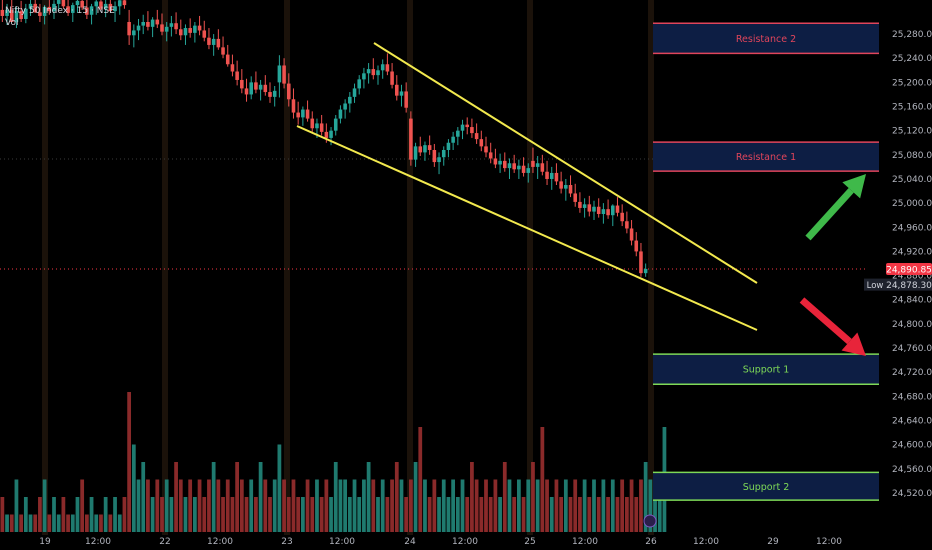  What do you see at coordinates (912, 59) in the screenshot?
I see `y-tick-label: 25,240.00` at bounding box center [912, 59].